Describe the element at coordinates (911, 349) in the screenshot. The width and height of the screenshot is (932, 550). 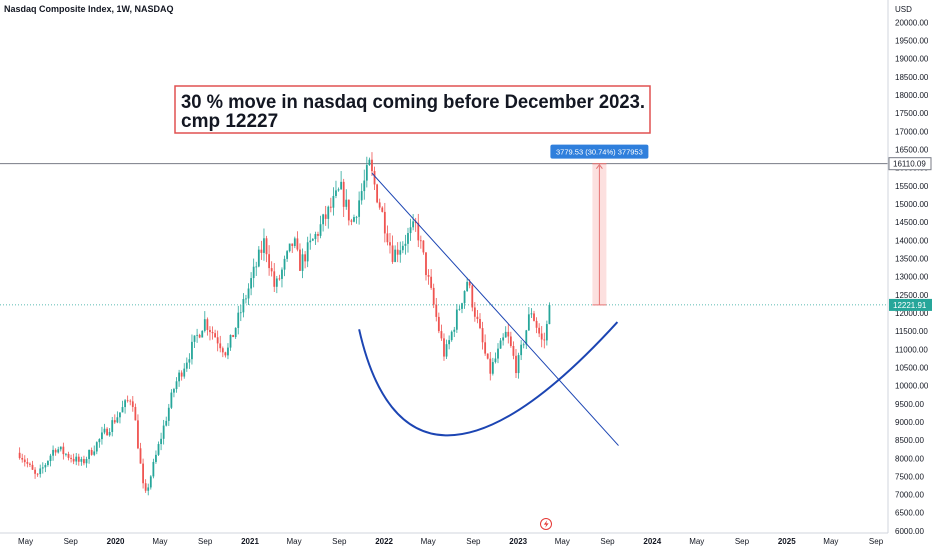
I see `price-tick-label: 11000.00` at that location.